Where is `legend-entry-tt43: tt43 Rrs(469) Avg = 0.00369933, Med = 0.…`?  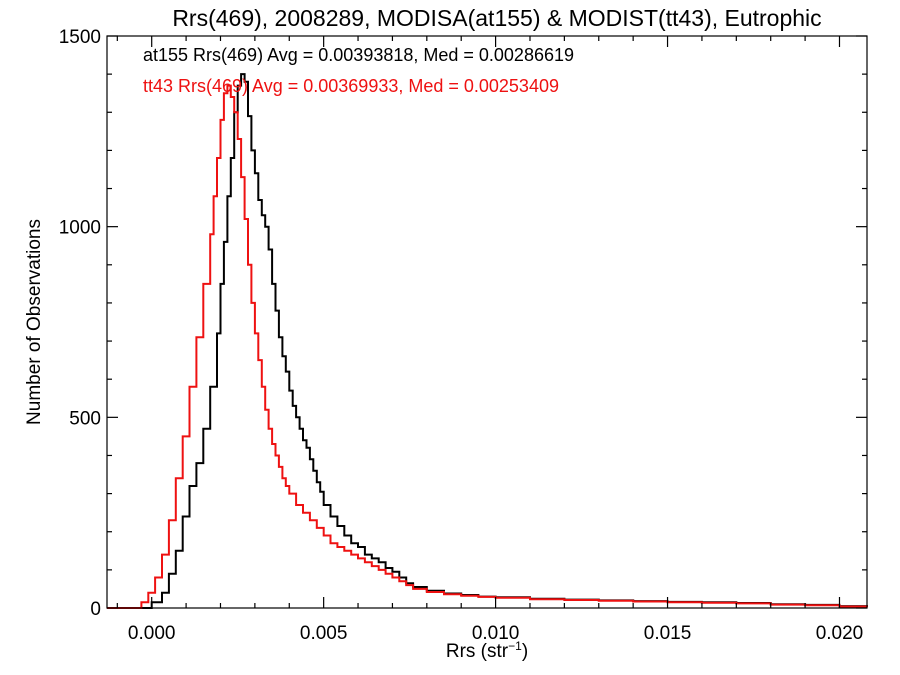
legend-entry-tt43: tt43 Rrs(469) Avg = 0.00369933, Med = 0.… is located at coordinates (351, 86).